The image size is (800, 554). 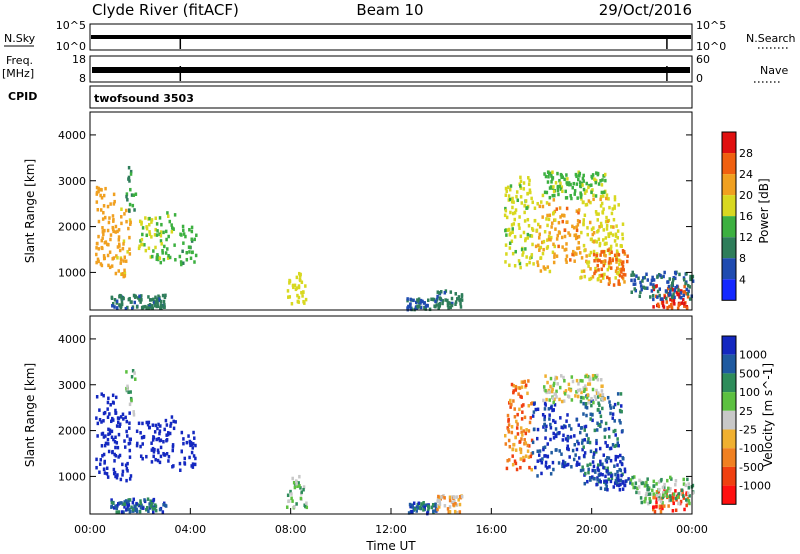 What do you see at coordinates (746, 411) in the screenshot?
I see `colorbar-tick-label: 25` at bounding box center [746, 411].